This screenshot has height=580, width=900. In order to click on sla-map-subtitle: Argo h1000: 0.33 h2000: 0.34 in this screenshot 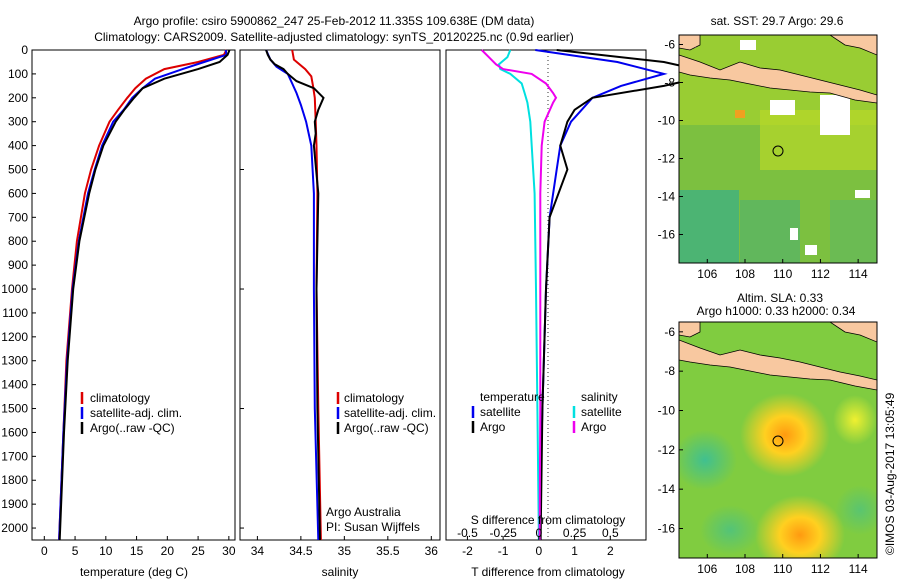, I will do `click(776, 311)`.